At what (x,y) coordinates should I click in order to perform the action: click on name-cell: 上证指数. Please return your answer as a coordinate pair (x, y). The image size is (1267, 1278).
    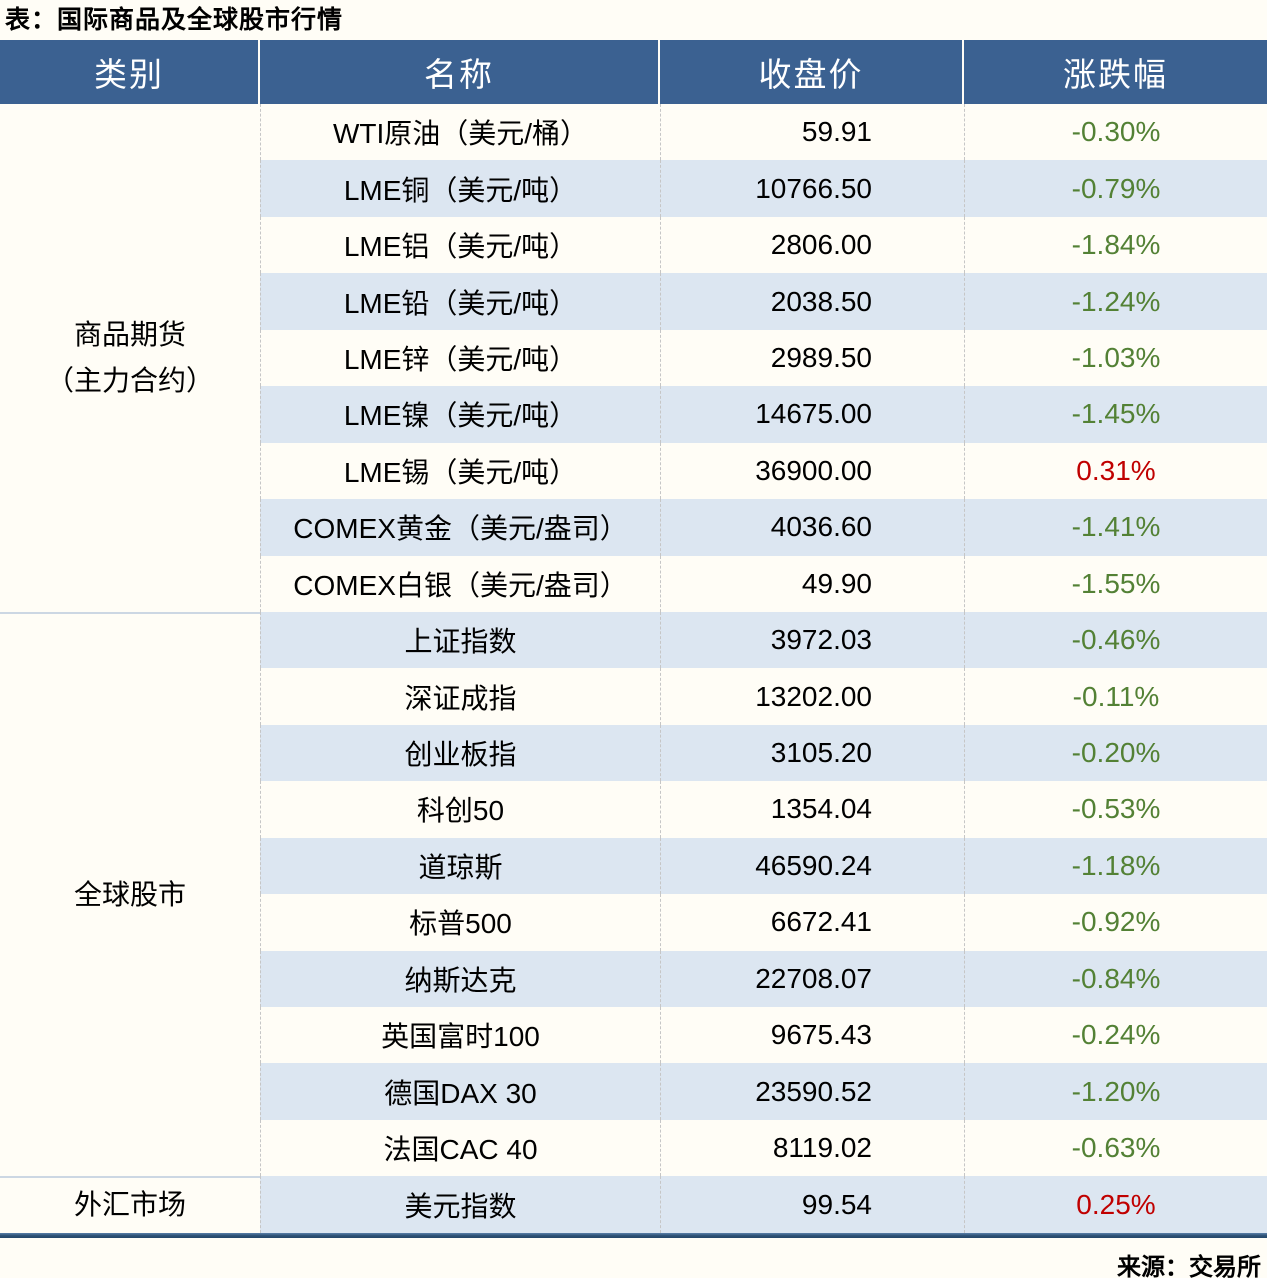
    Looking at the image, I should click on (460, 640).